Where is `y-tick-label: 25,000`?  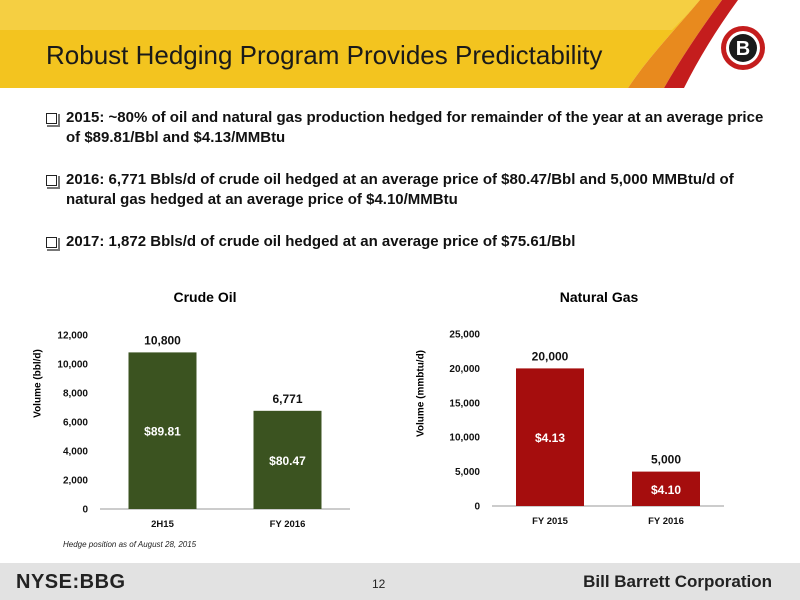
y-tick-label: 25,000 is located at coordinates (464, 335).